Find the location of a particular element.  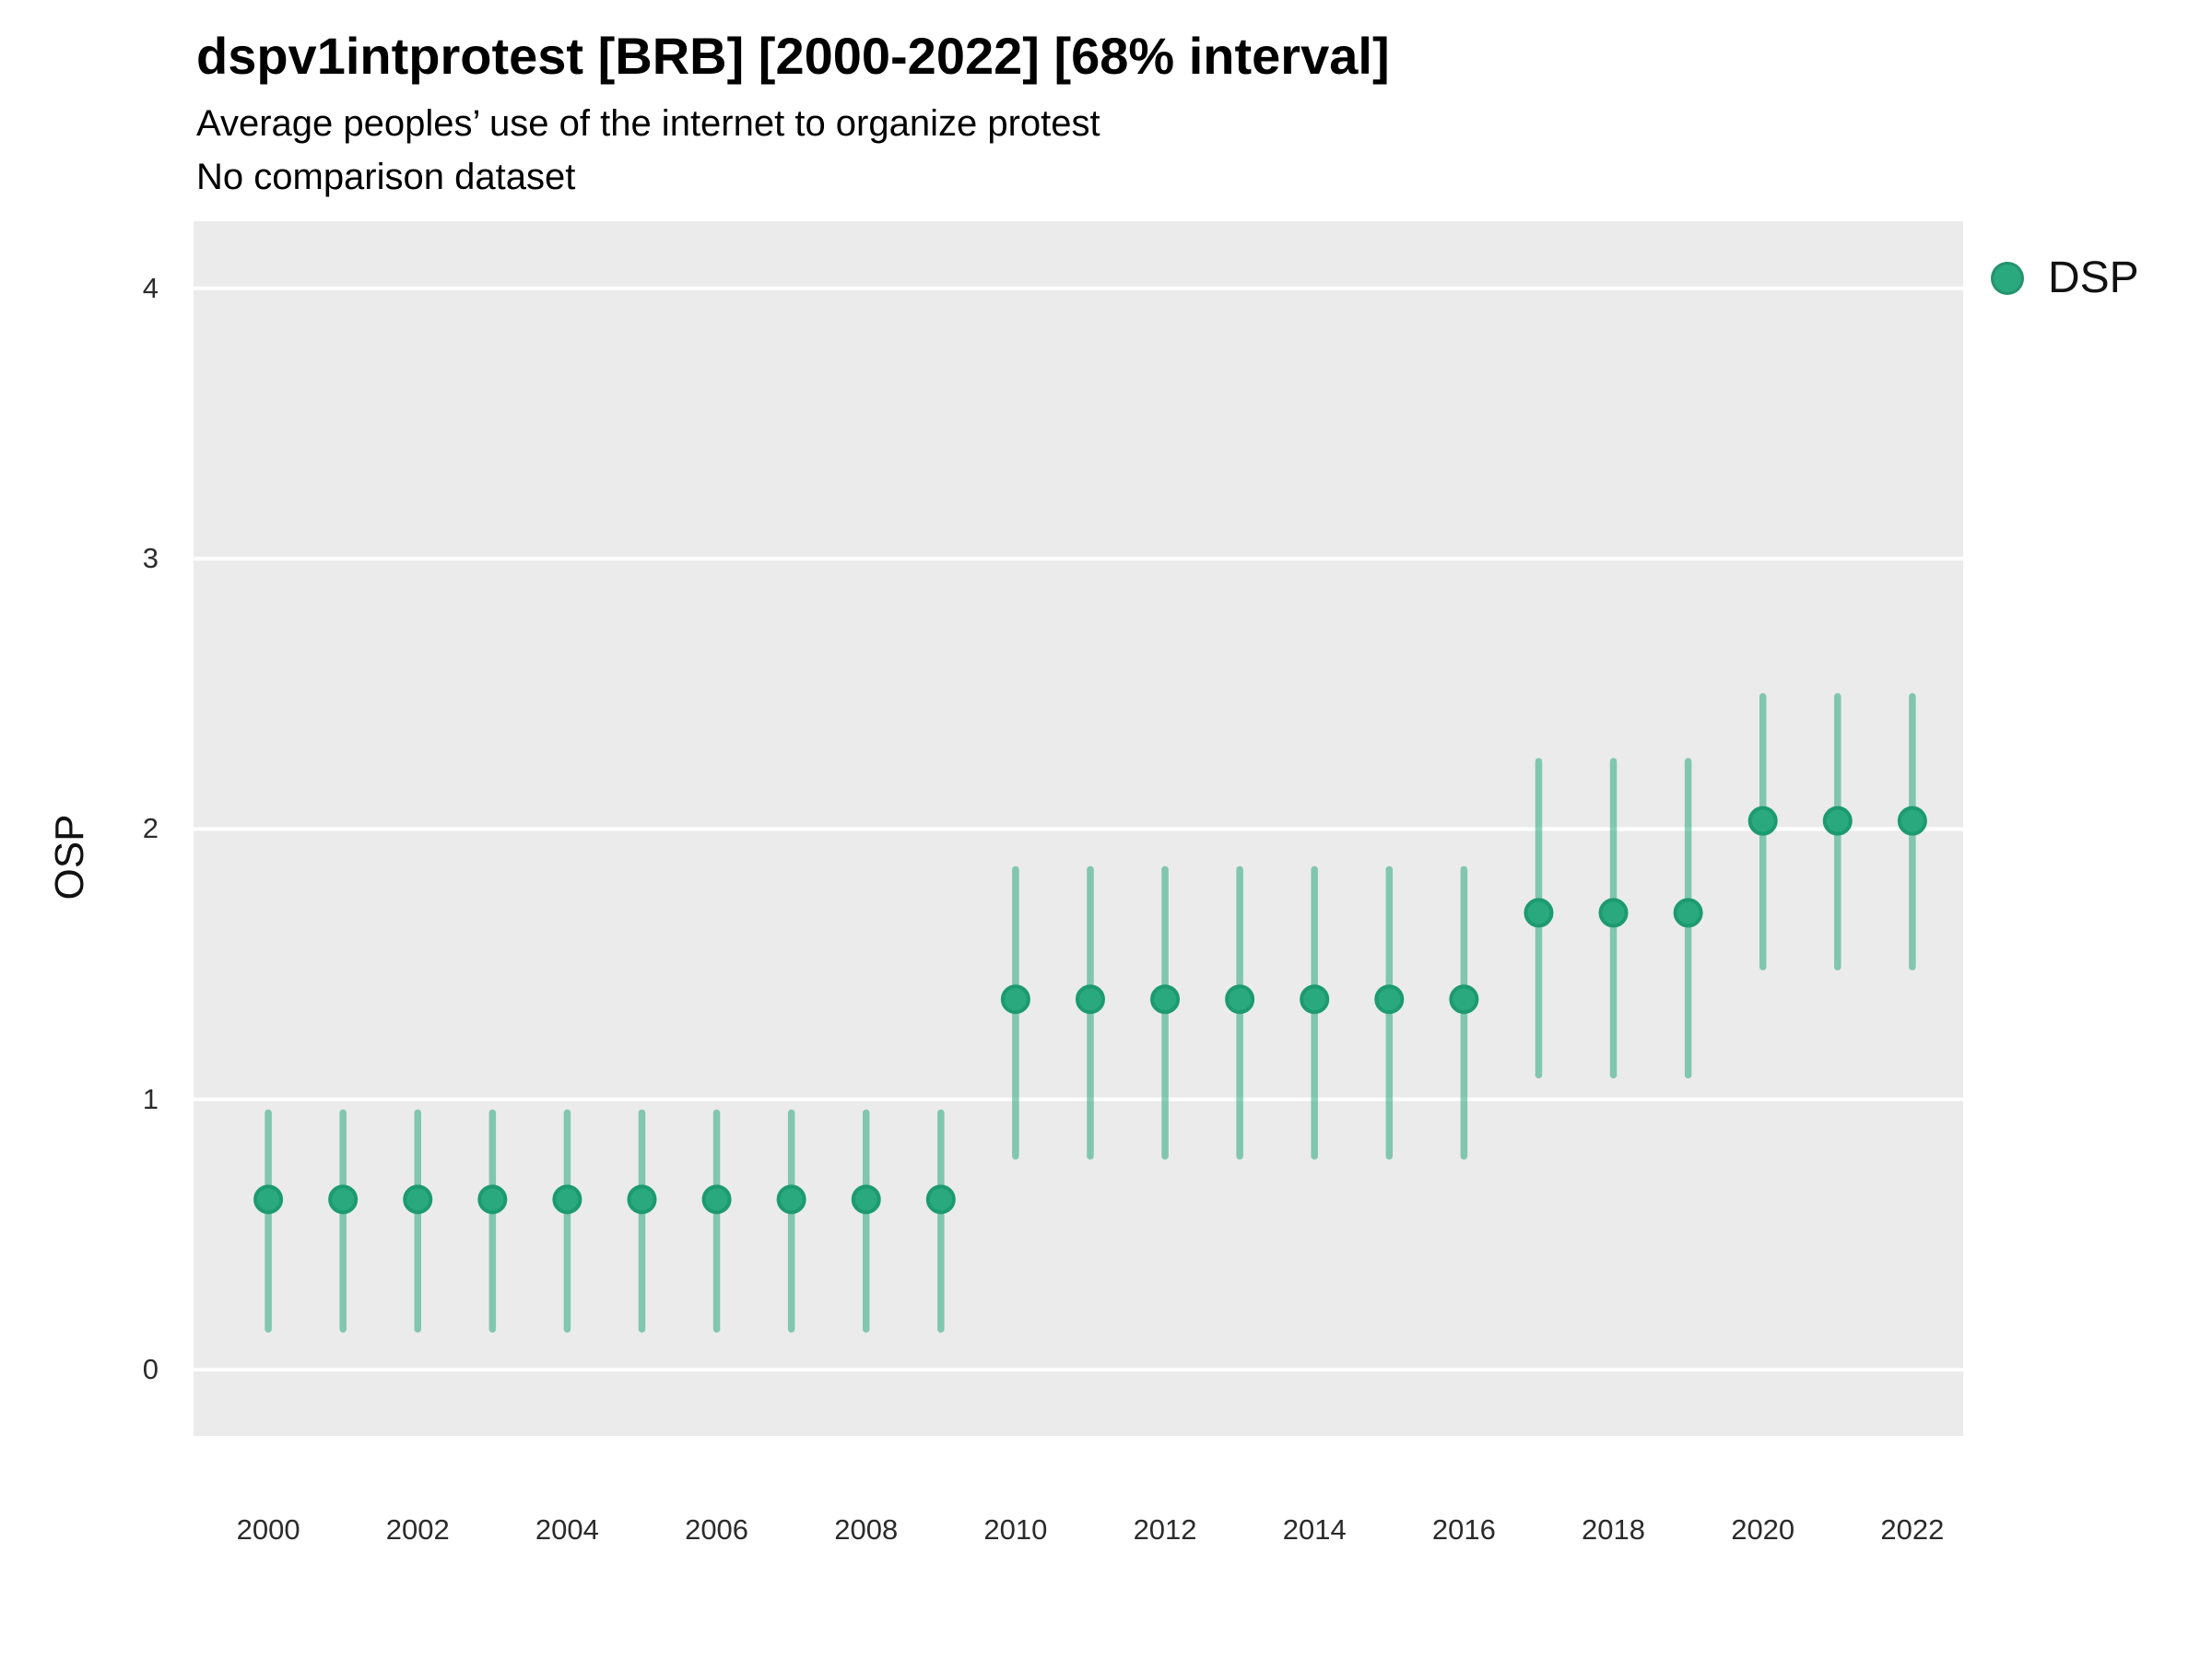

x-tick-label: 2020 is located at coordinates (1763, 1529).